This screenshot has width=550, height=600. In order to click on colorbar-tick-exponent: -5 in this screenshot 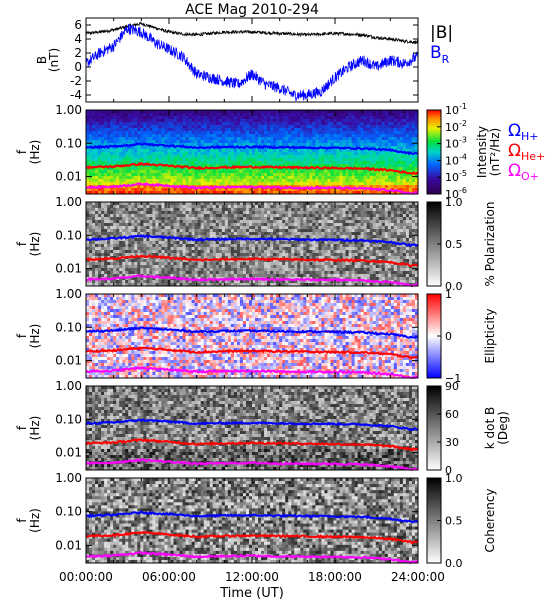, I will do `click(463, 173)`.